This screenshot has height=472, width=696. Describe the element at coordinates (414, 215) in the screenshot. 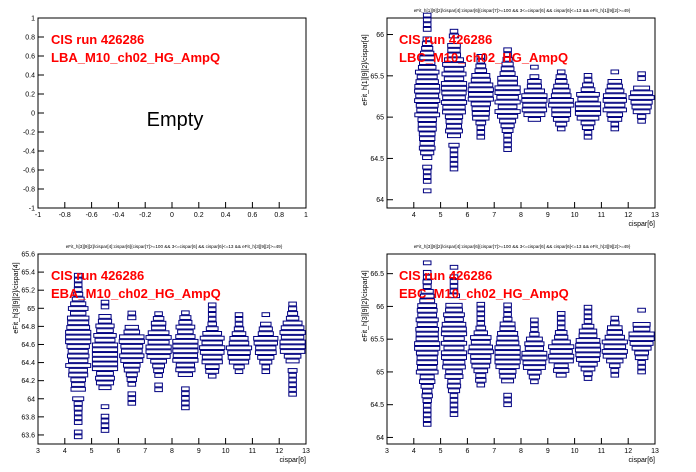

I see `x-tick-label: 4` at that location.